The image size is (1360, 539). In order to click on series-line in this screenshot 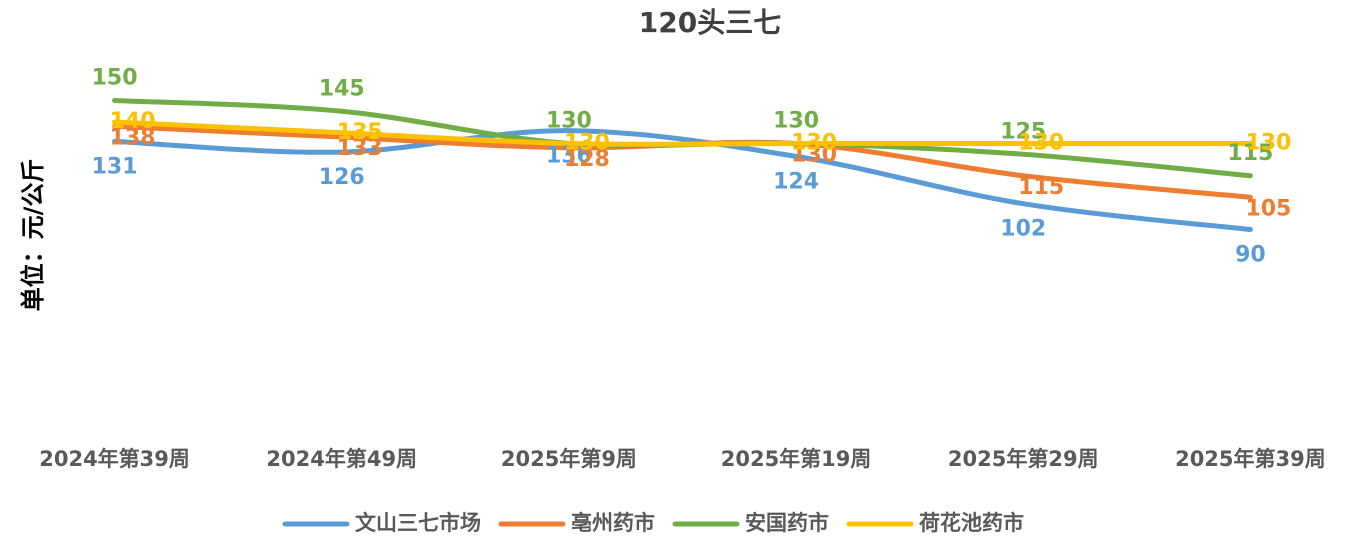, I will do `click(682, 133)`.